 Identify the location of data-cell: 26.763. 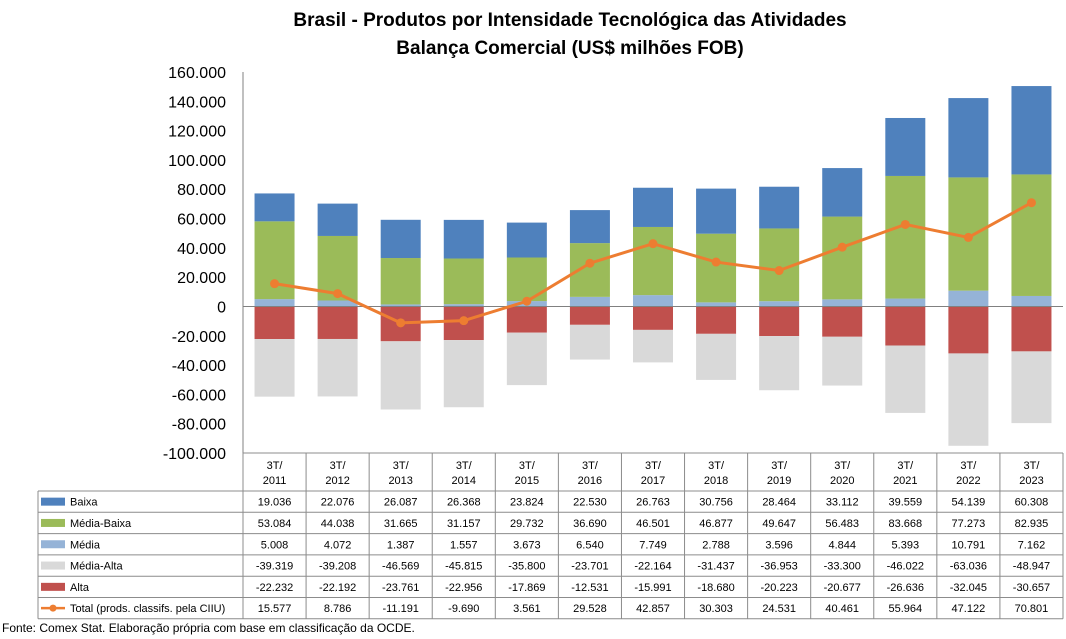
(653, 503).